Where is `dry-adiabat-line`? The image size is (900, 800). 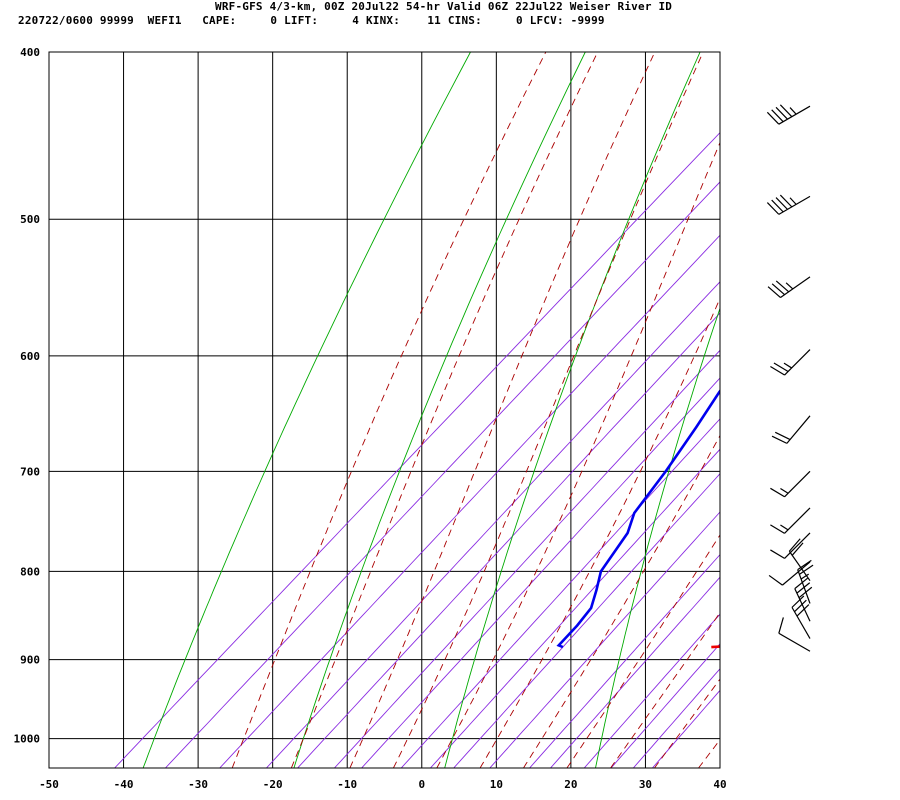 dry-adiabat-line is located at coordinates (657, 537).